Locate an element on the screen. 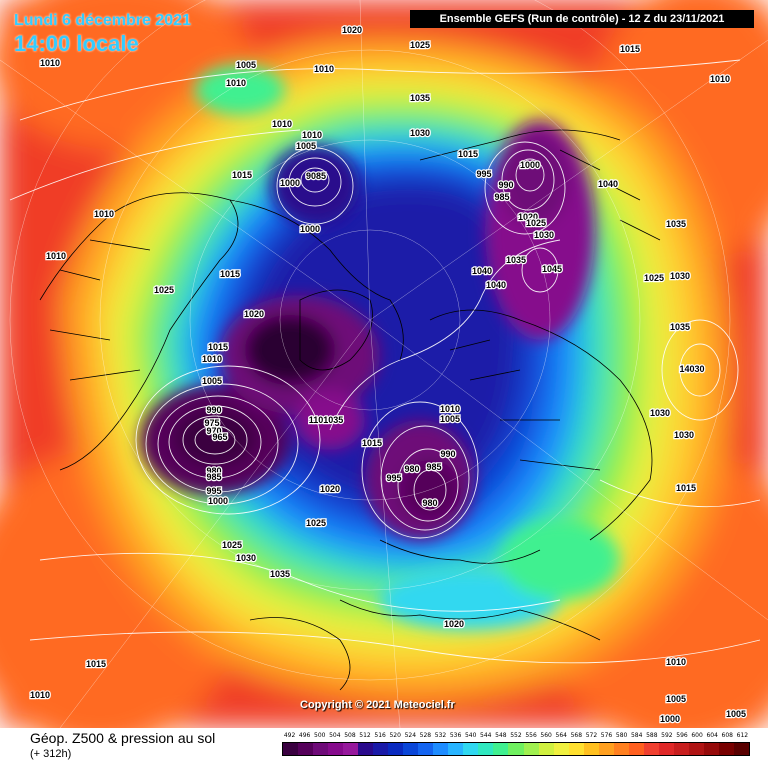  color-scale-bar is located at coordinates (516, 749).